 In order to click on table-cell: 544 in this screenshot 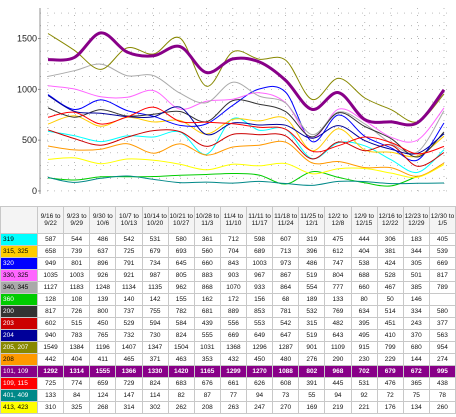, I will do `click(77, 239)`.